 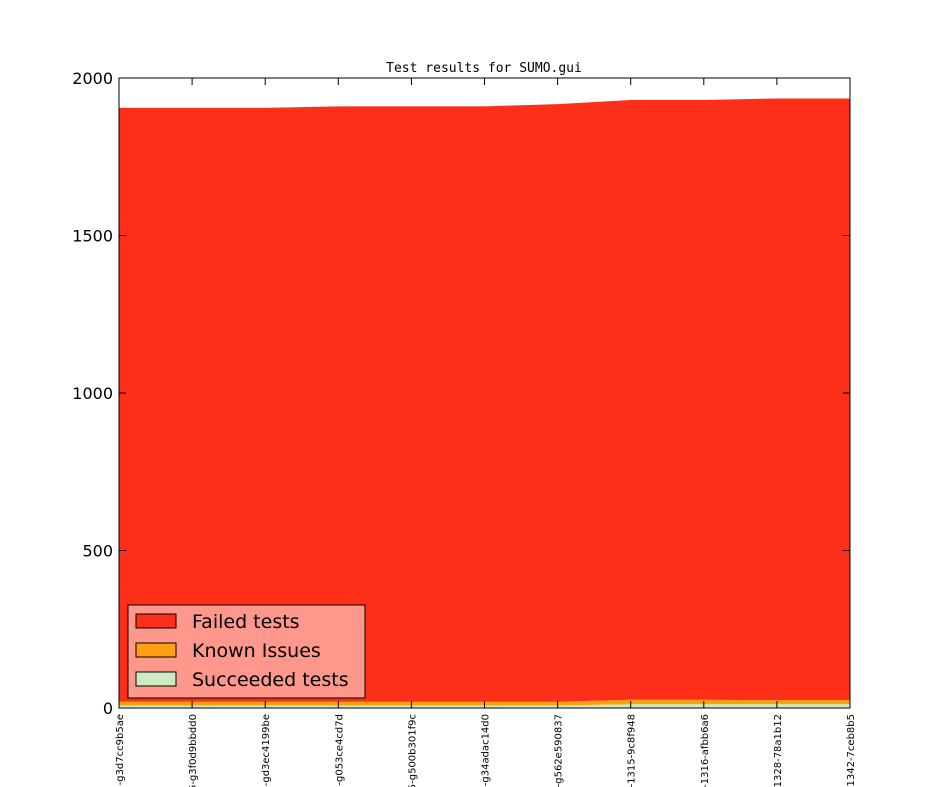 What do you see at coordinates (270, 680) in the screenshot?
I see `legend-label-succeeded: Succeeded tests` at bounding box center [270, 680].